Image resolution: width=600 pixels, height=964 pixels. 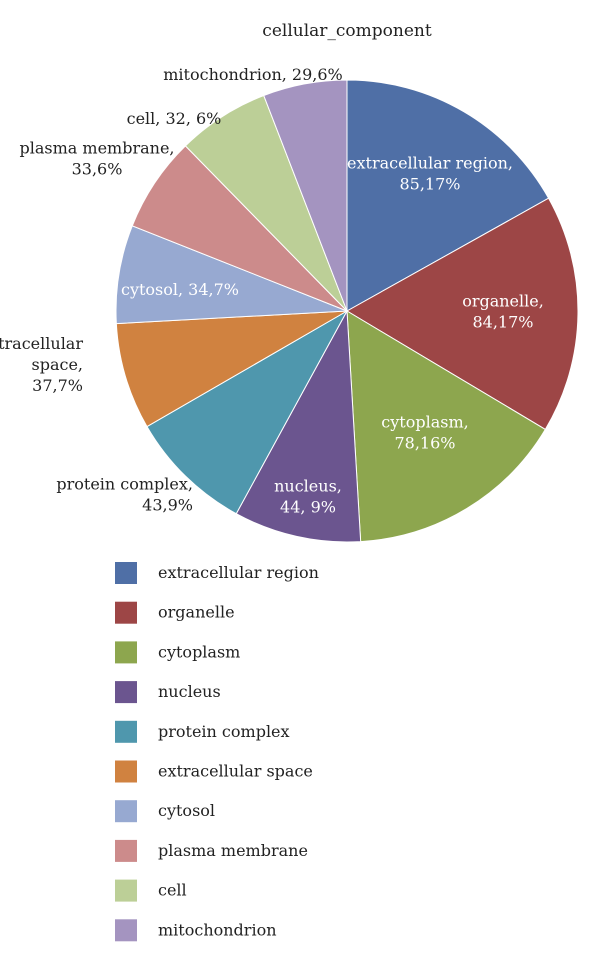 I want to click on pie-slice-organelle, so click(x=462, y=314).